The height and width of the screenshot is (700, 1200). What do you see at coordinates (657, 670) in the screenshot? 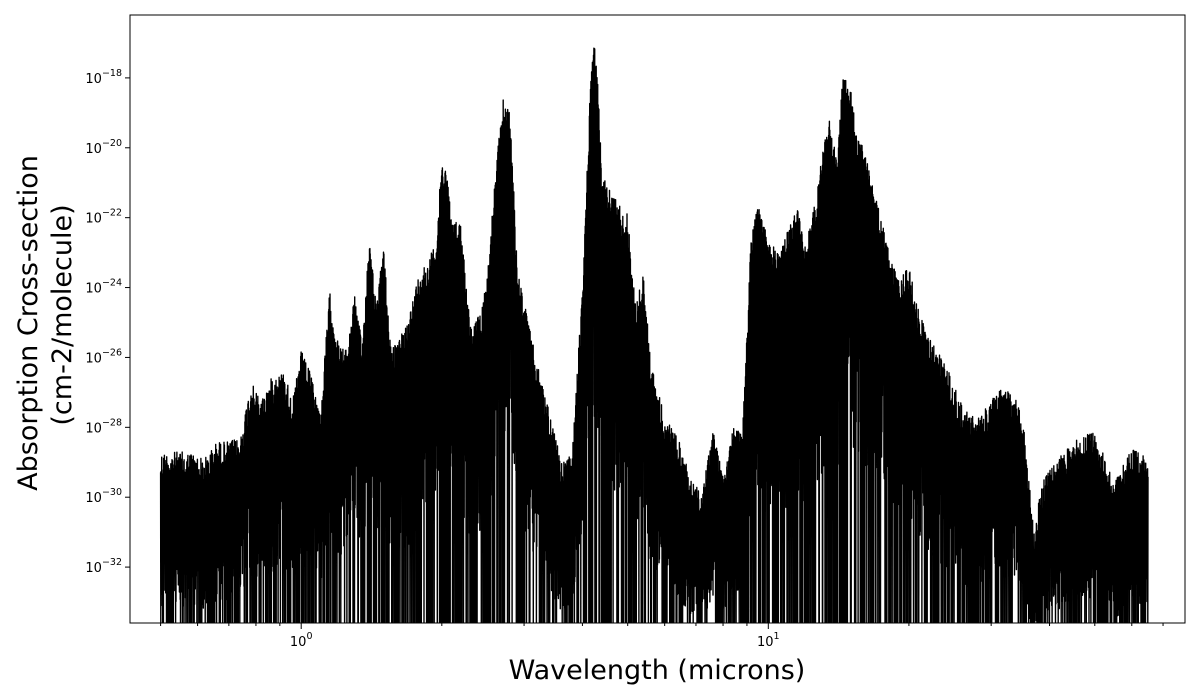
I see `x-axis-title: Wavelength (microns)` at bounding box center [657, 670].